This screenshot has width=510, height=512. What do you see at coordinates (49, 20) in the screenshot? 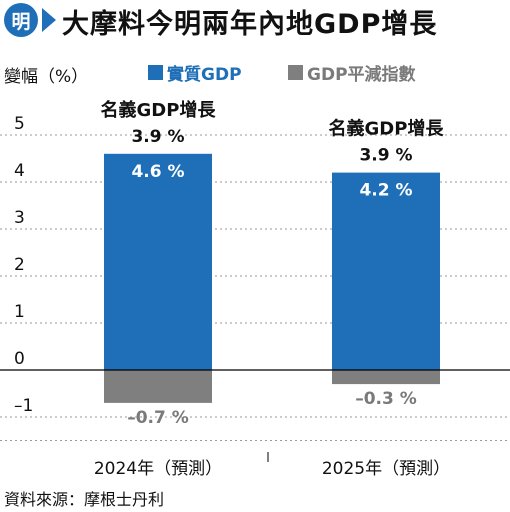
I see `chevron-right-icon` at bounding box center [49, 20].